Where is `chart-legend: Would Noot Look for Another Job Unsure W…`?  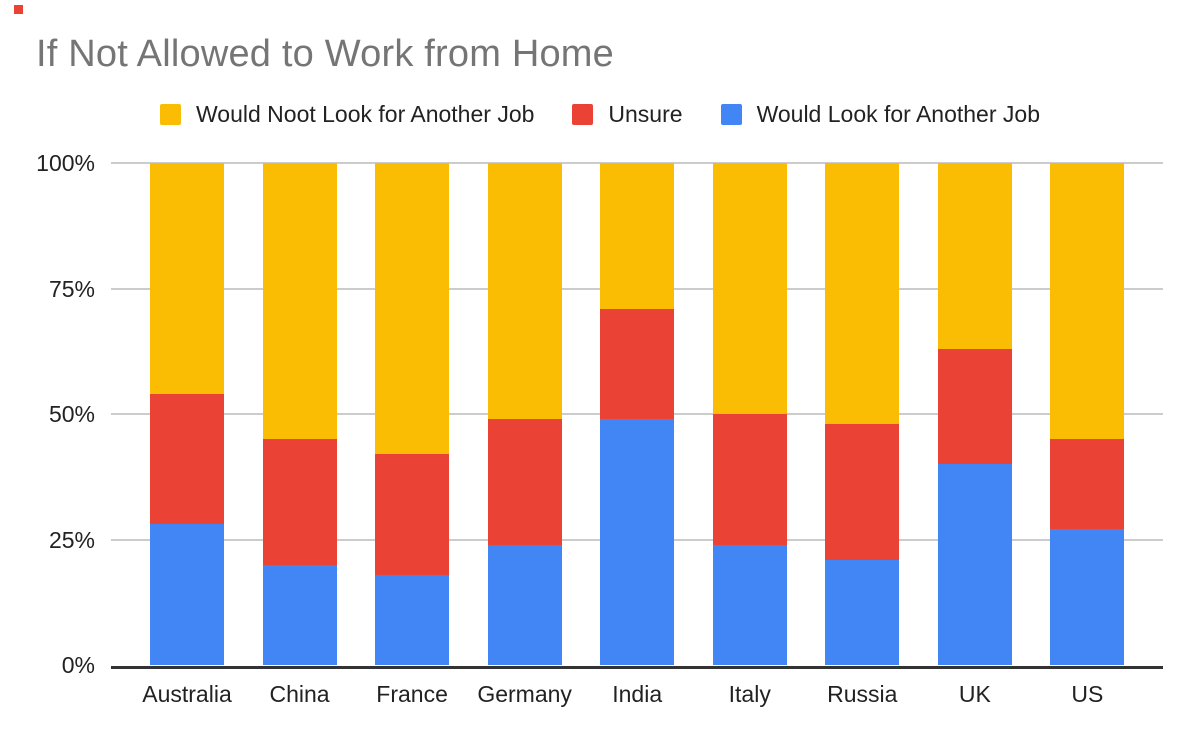 chart-legend: Would Noot Look for Another Job Unsure W… is located at coordinates (600, 114).